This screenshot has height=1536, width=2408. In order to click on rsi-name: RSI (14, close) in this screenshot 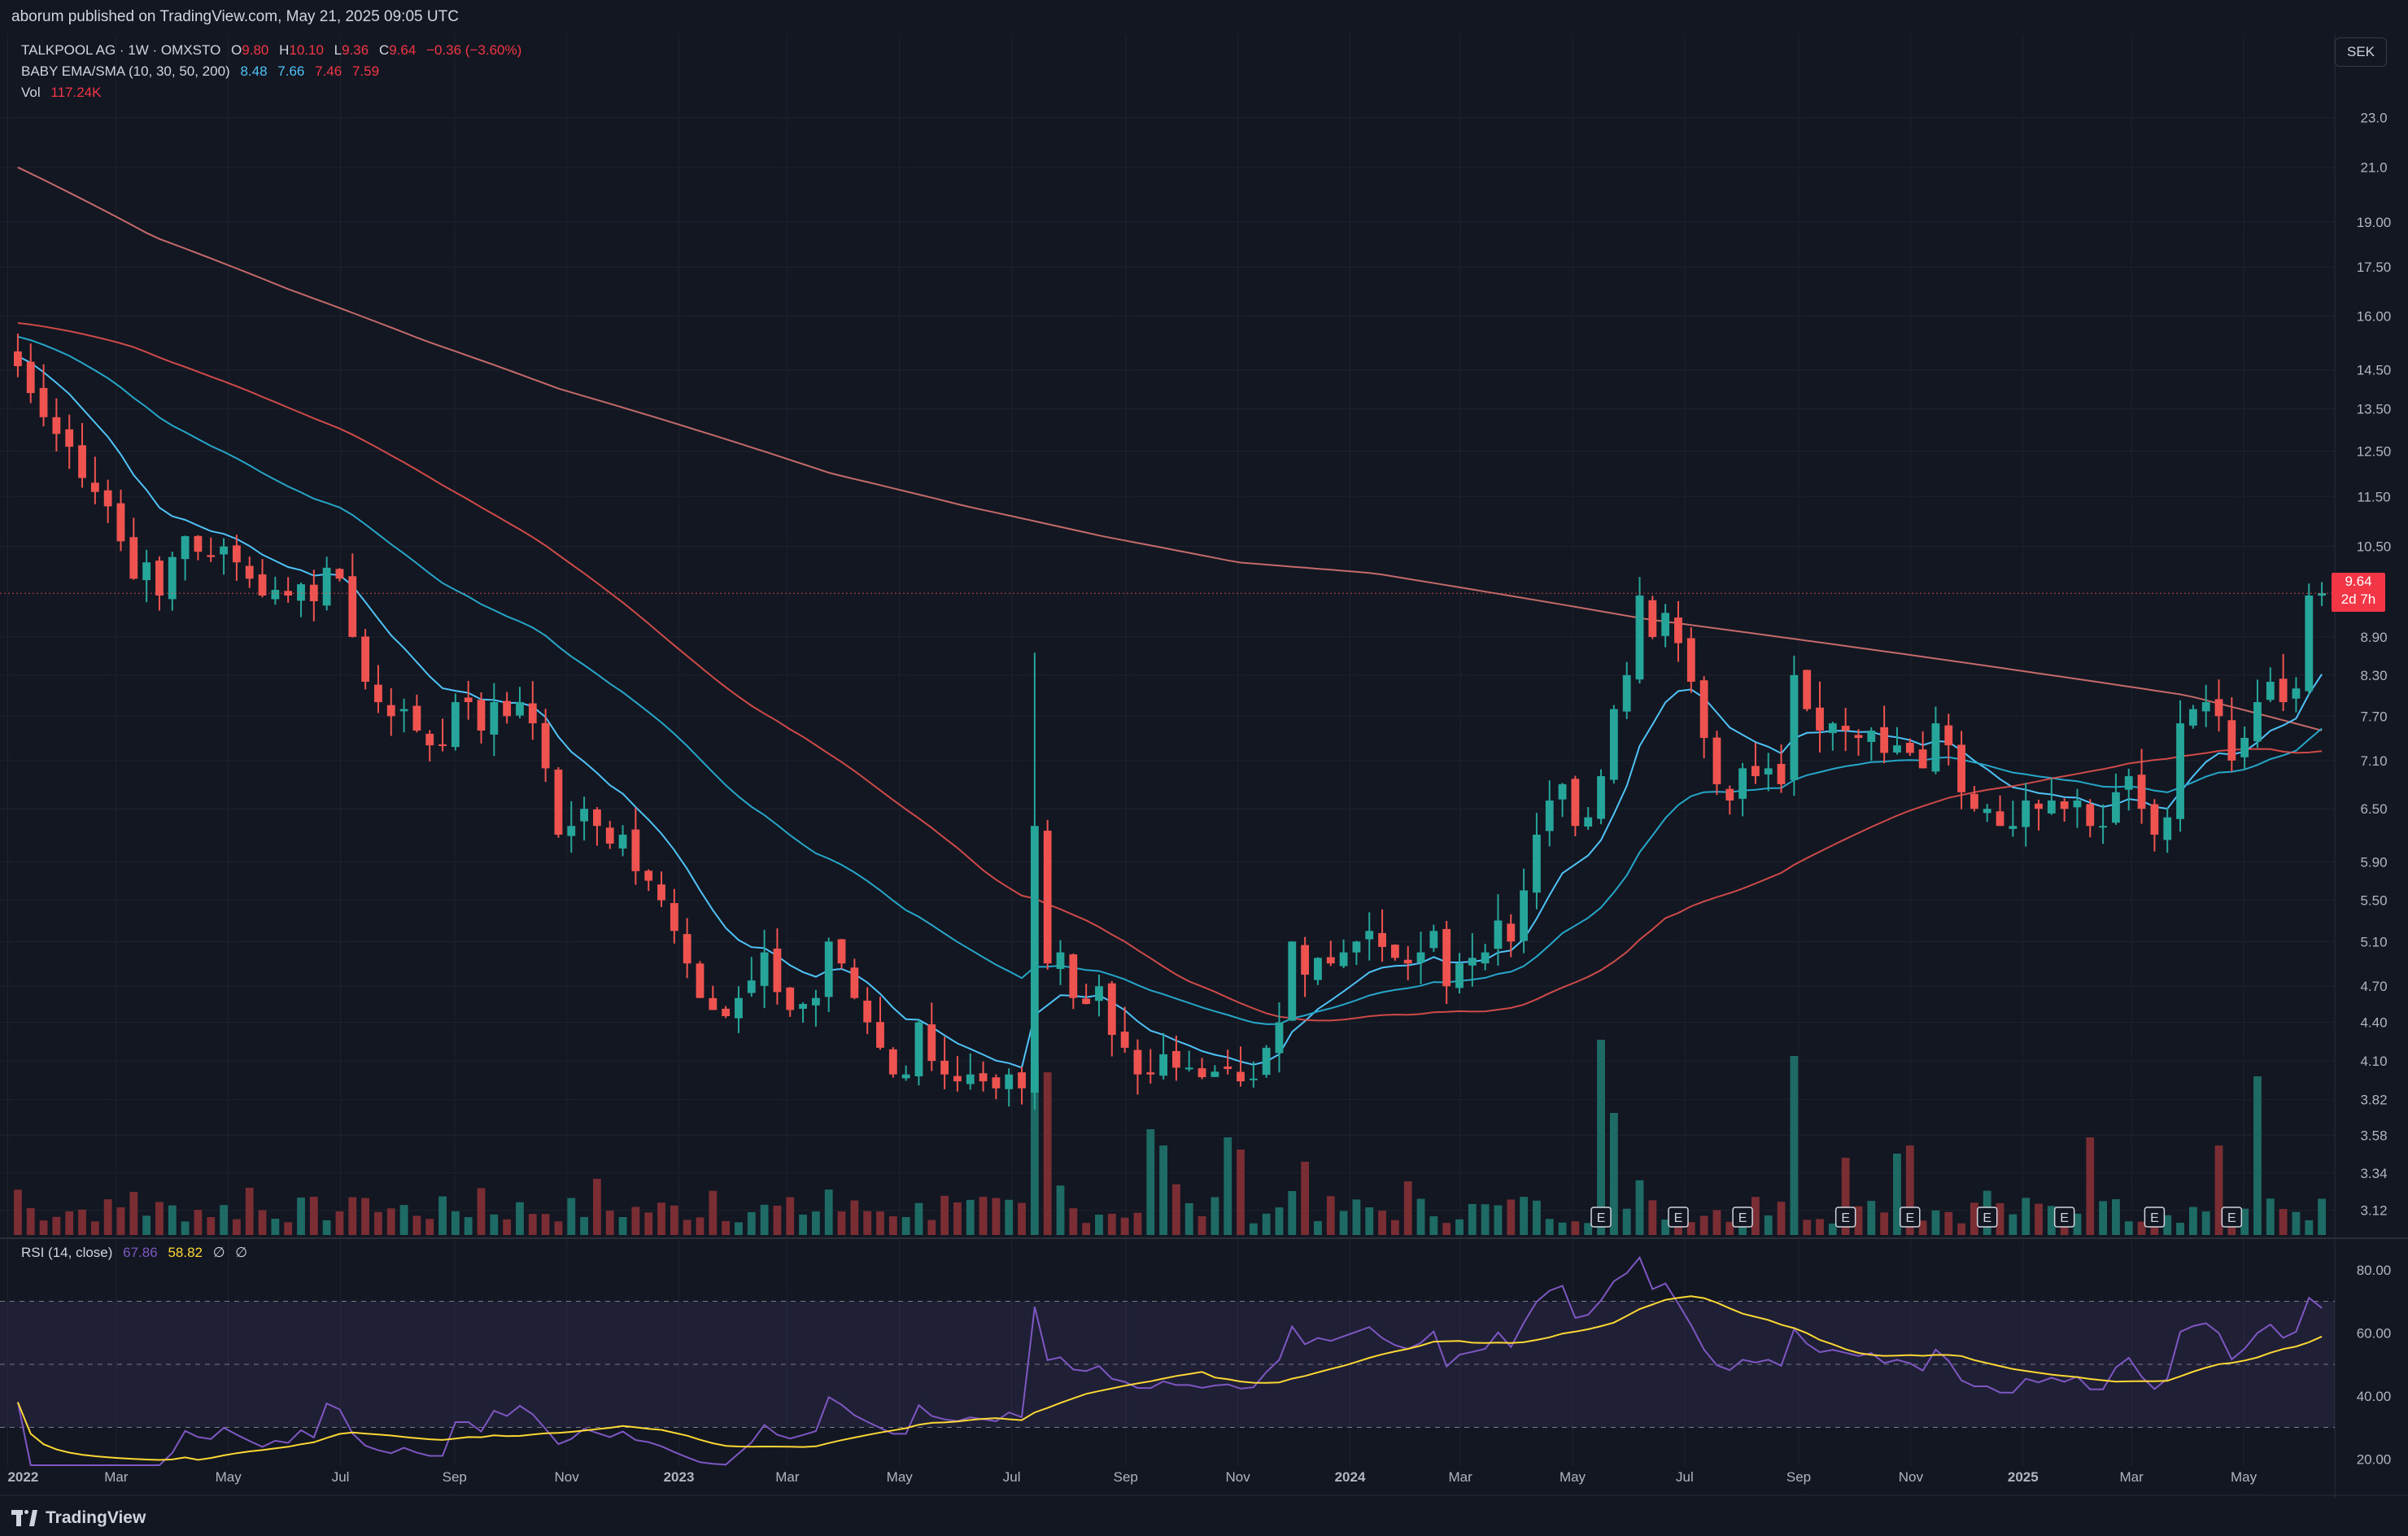, I will do `click(67, 1252)`.